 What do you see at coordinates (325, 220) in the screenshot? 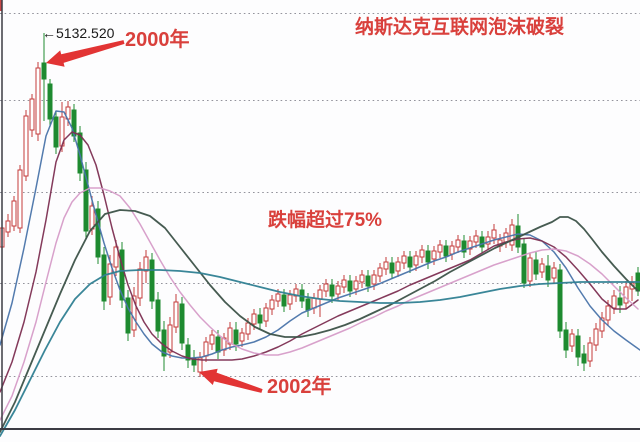
I see `annotation-drawdown: 跌幅超过75%` at bounding box center [325, 220].